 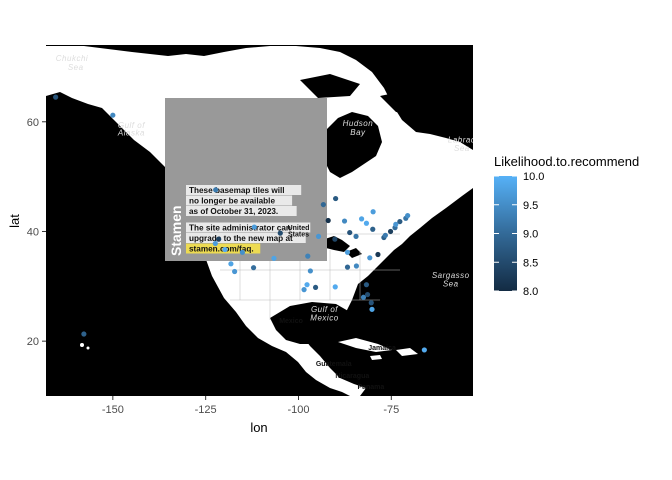 I want to click on cuba, so click(x=365, y=345).